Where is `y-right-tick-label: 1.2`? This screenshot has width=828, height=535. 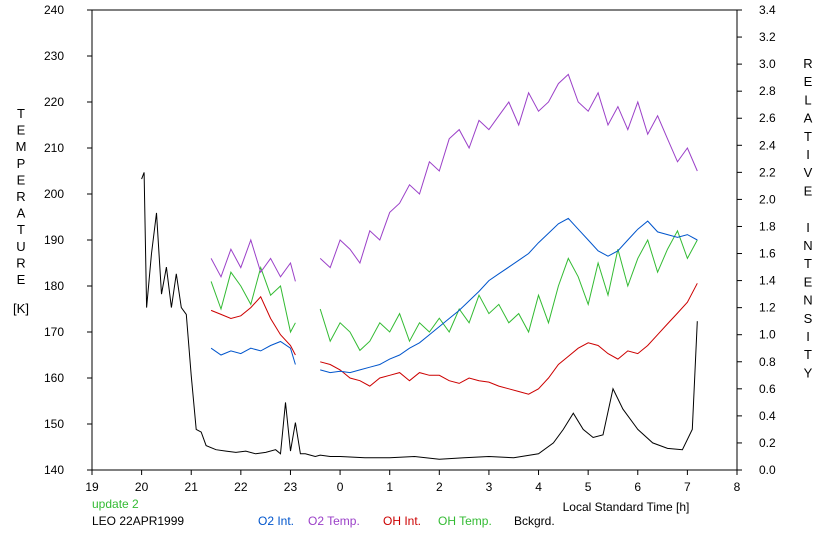 y-right-tick-label: 1.2 is located at coordinates (767, 308).